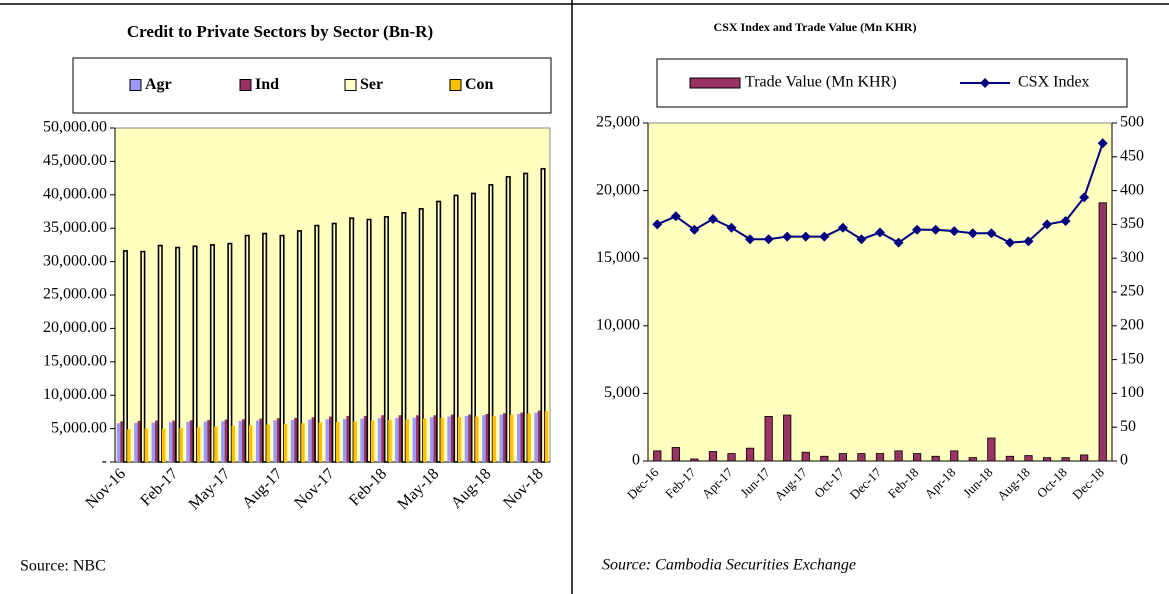 This screenshot has width=1169, height=594. What do you see at coordinates (455, 85) in the screenshot?
I see `legend-swatch` at bounding box center [455, 85].